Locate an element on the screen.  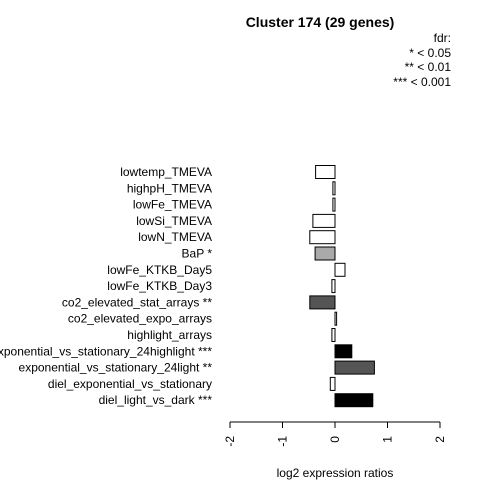
category-label-14: diel_exponential_vs_stationary is located at coordinates (130, 384).